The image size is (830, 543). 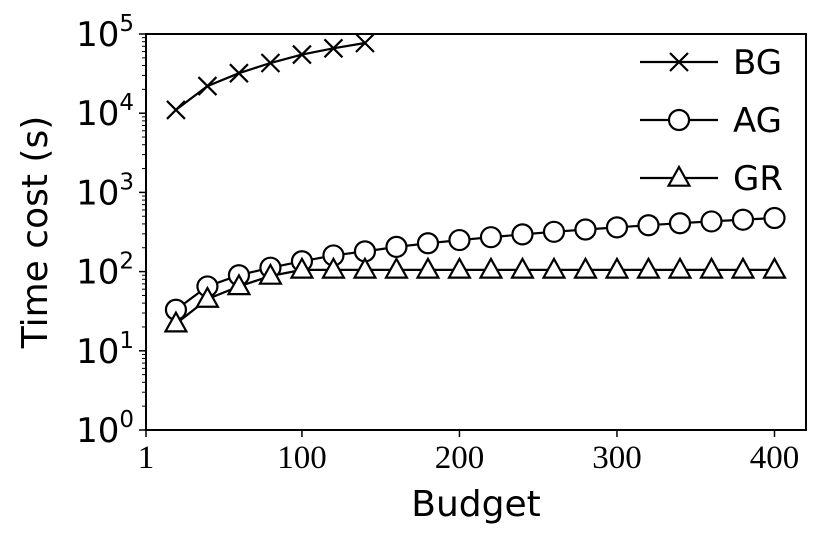 What do you see at coordinates (775, 458) in the screenshot?
I see `x-tick-label: 400` at bounding box center [775, 458].